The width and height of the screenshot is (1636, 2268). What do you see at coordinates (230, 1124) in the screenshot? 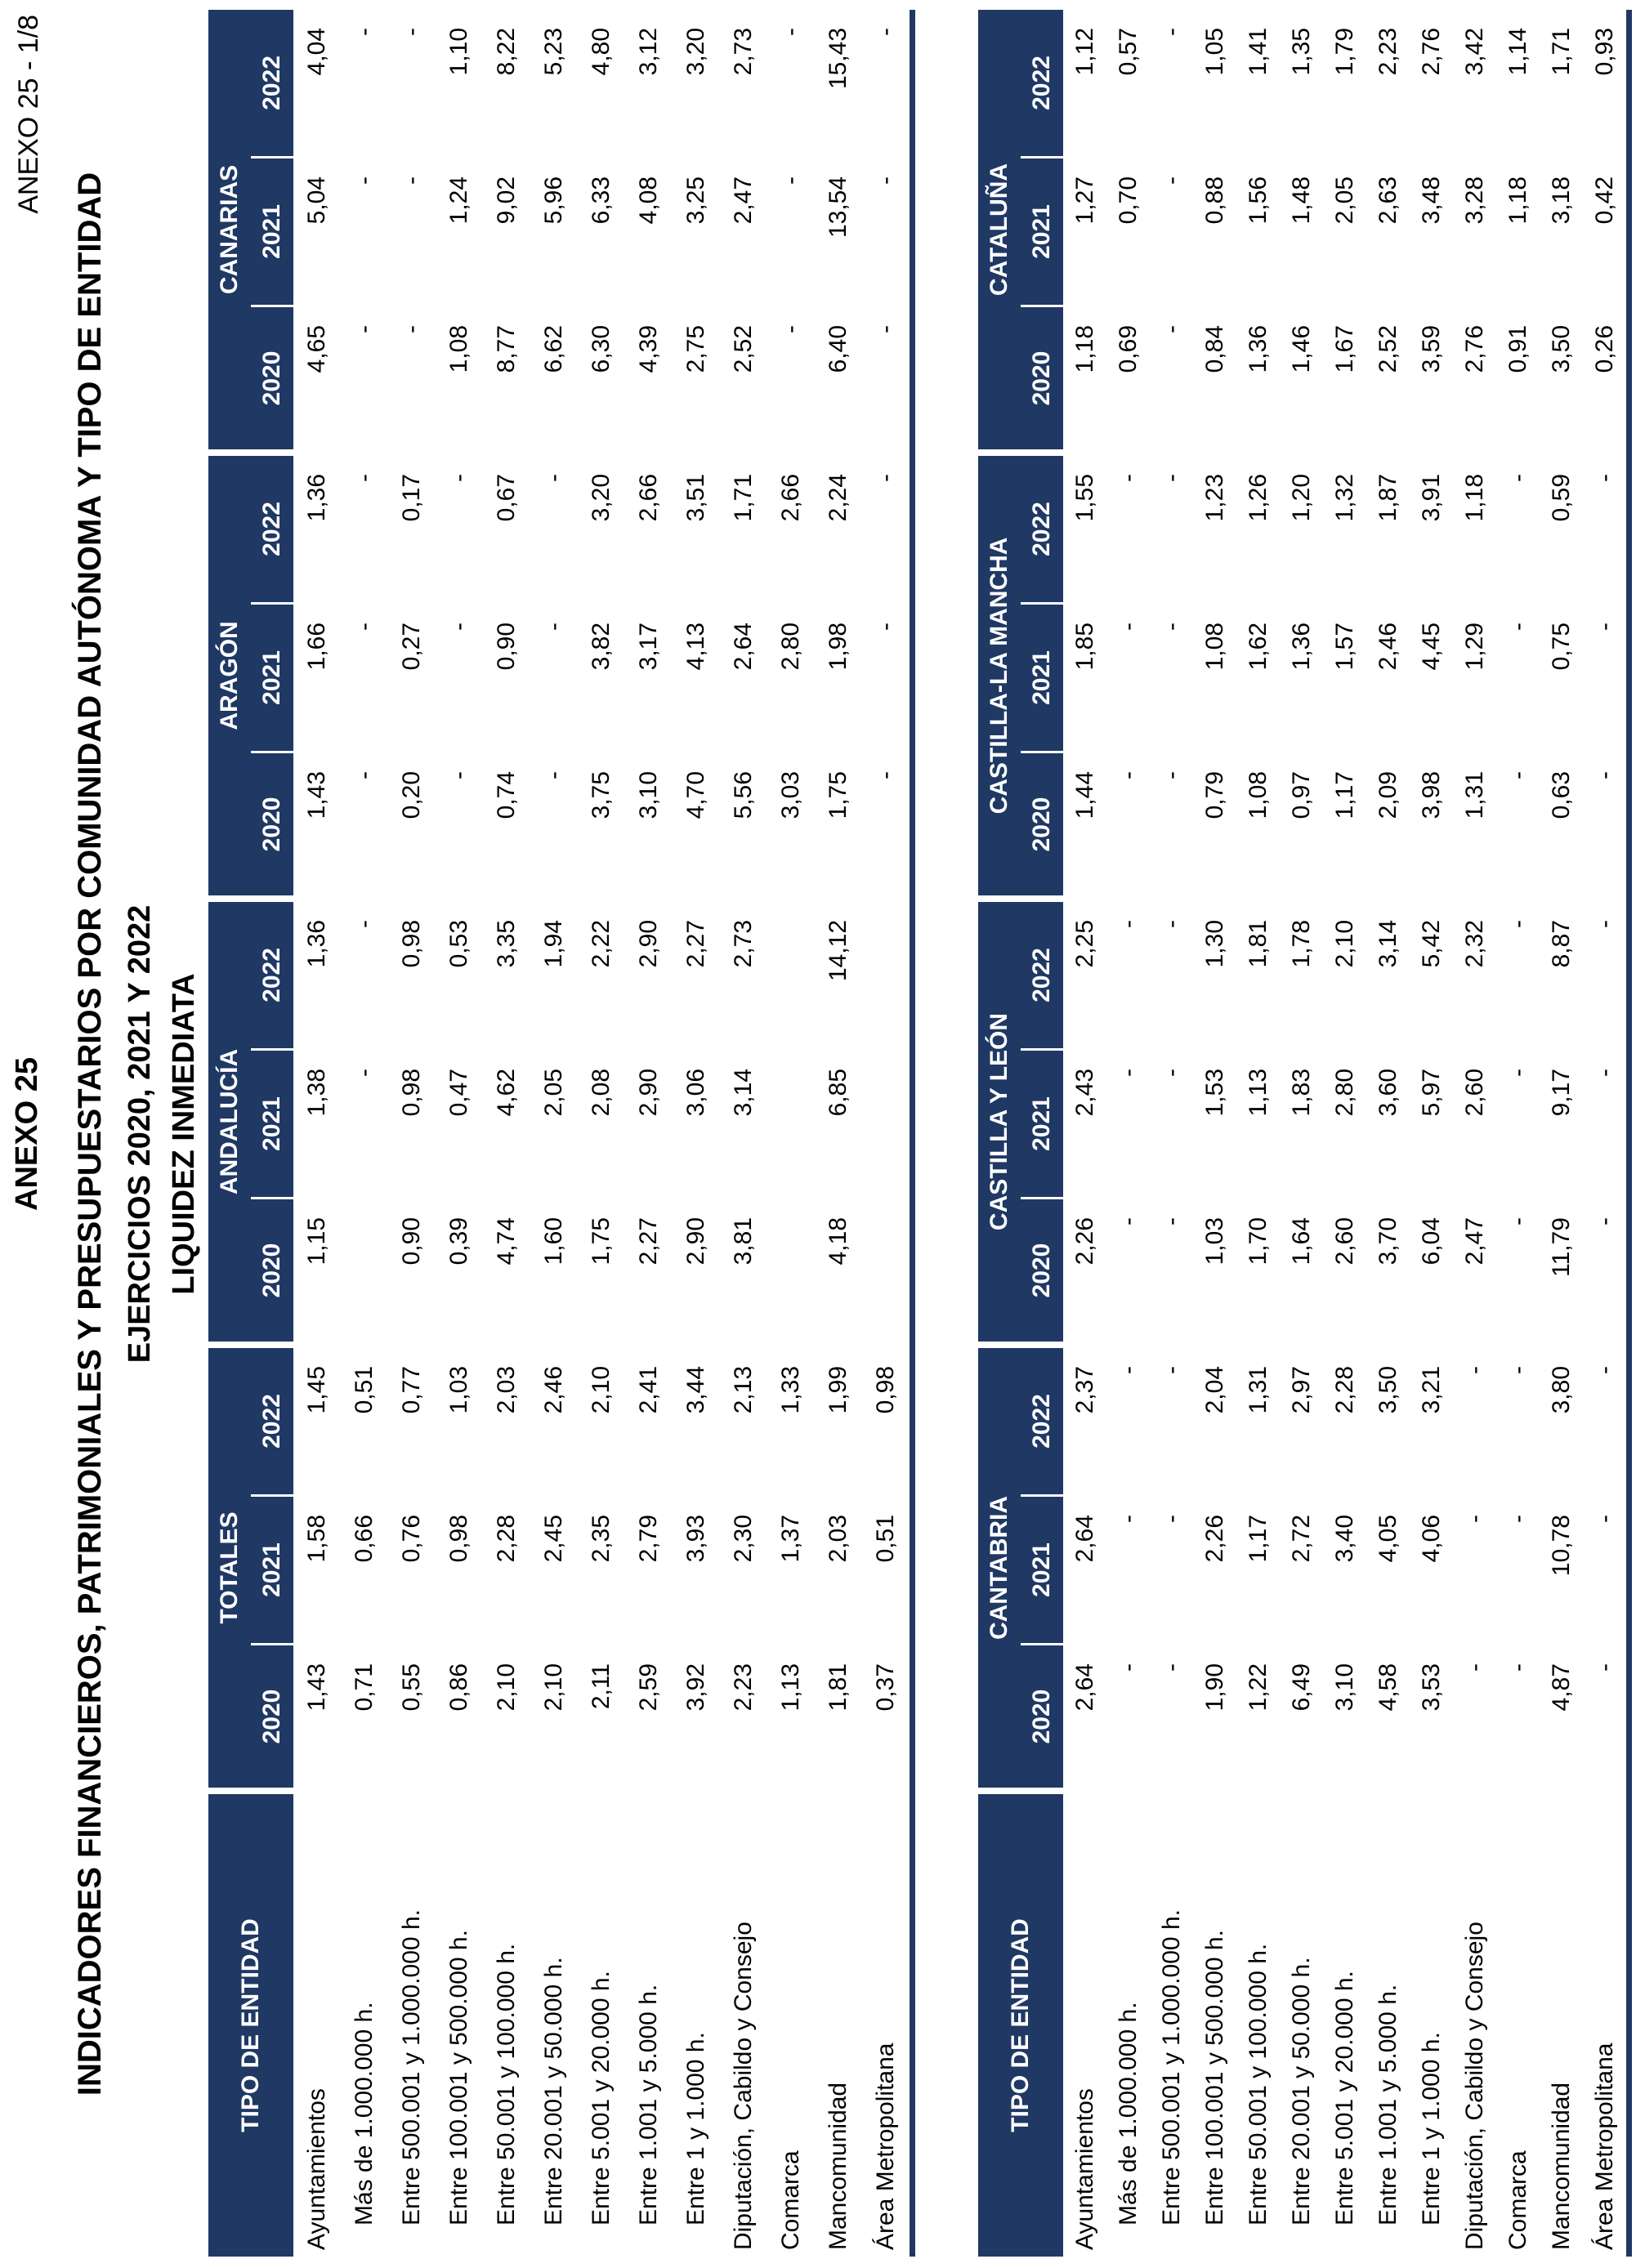
I see `region-header-andalucia: ANDALUCÍA` at bounding box center [230, 1124].